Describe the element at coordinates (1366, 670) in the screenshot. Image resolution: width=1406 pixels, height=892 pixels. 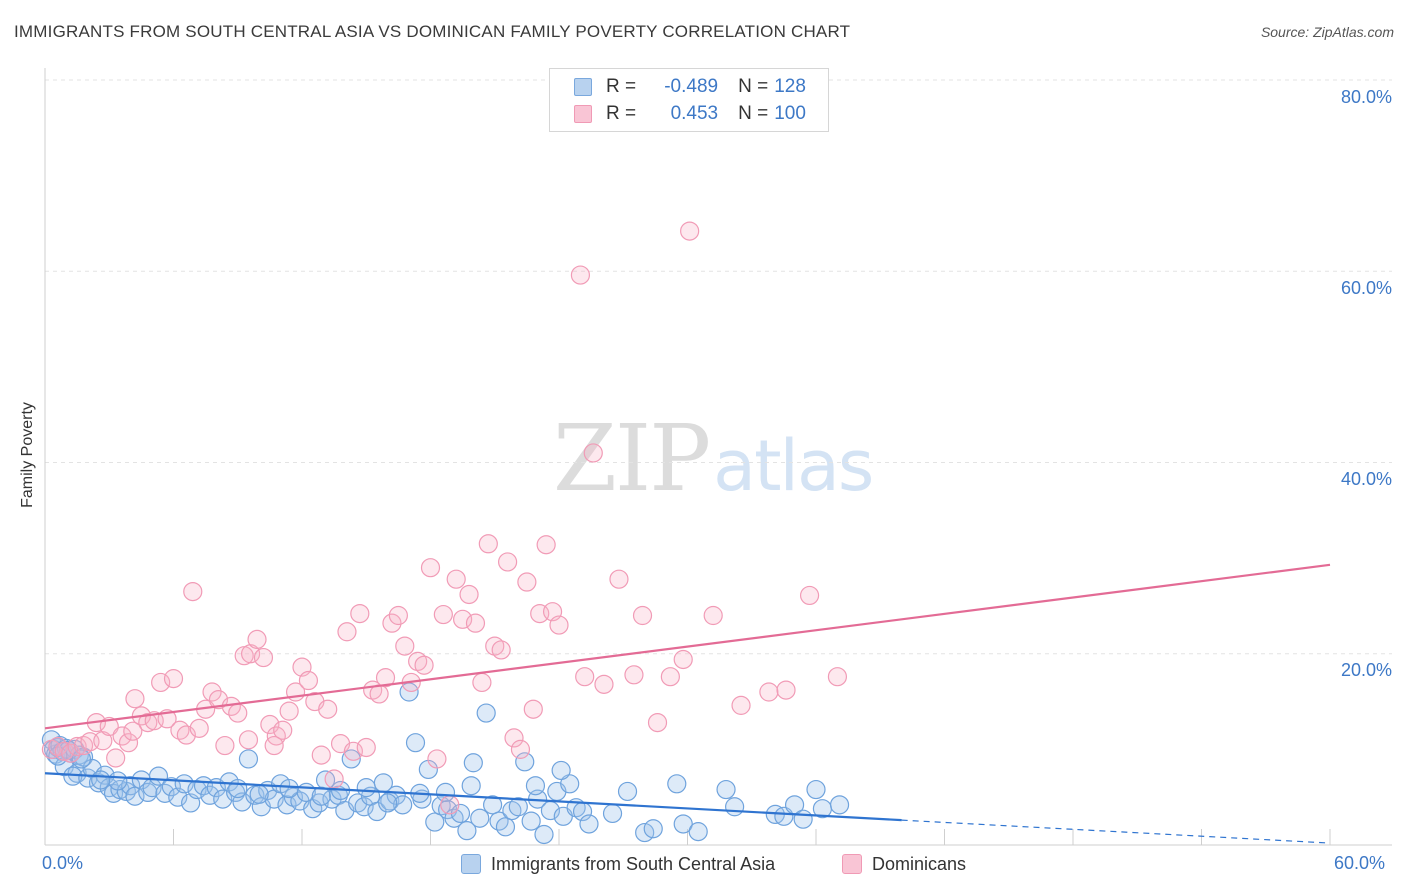
I see `y-tick-label: 20.0%` at that location.